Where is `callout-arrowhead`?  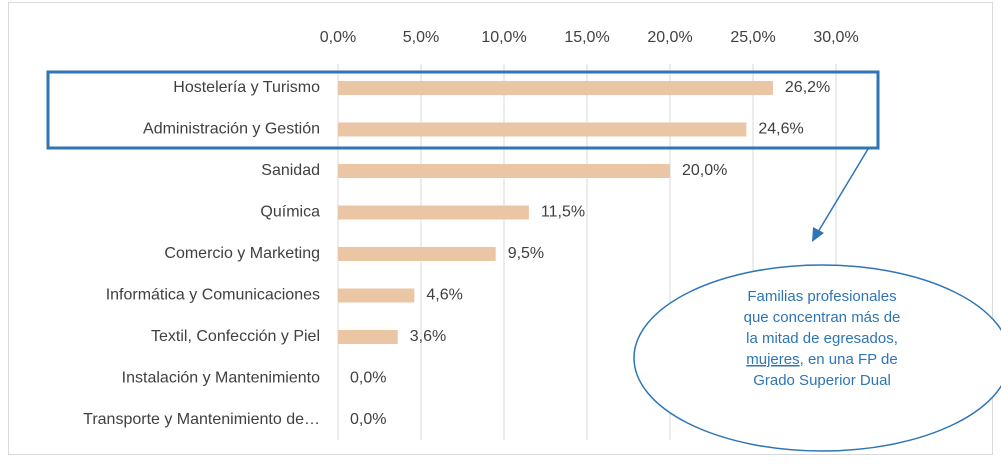 callout-arrowhead is located at coordinates (818, 234).